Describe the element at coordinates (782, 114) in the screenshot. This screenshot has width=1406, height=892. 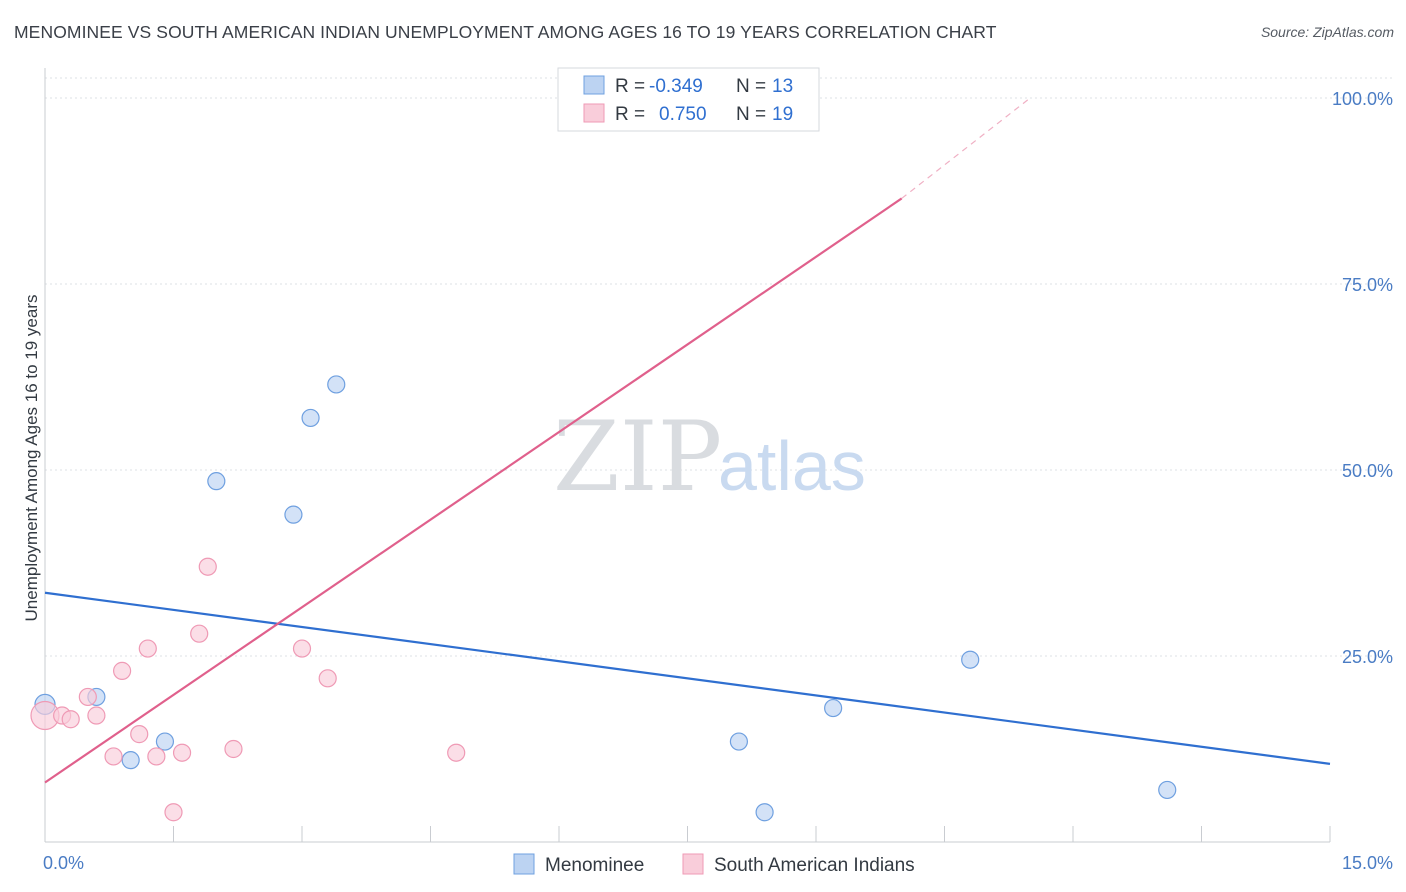
I see `legend-n-value-2: 19` at that location.